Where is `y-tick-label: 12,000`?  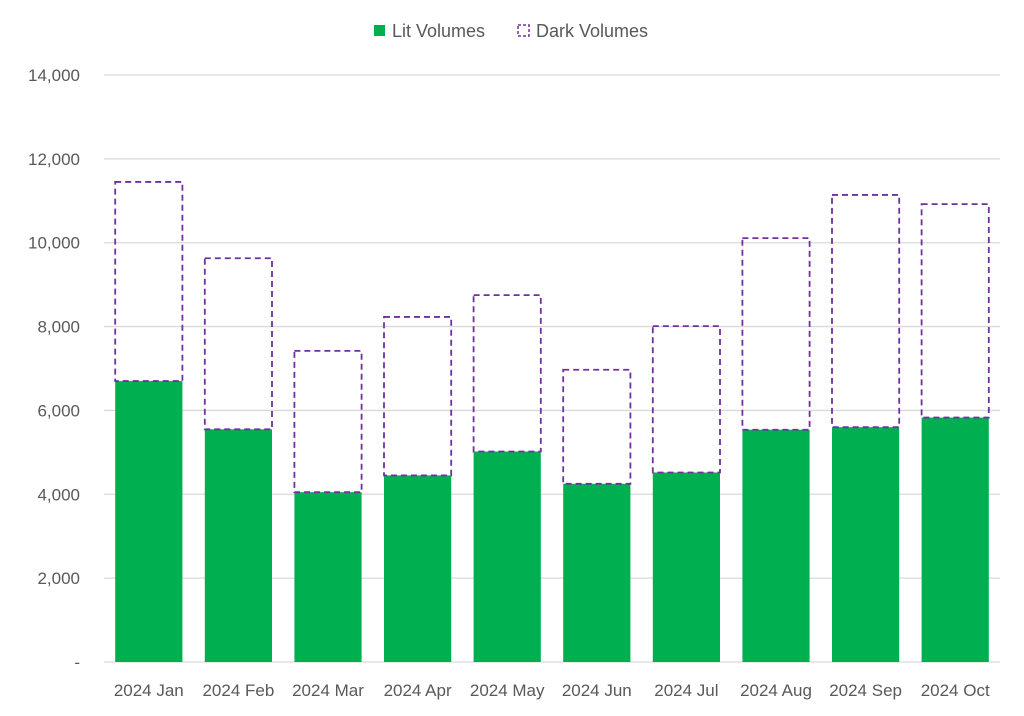
y-tick-label: 12,000 is located at coordinates (54, 159).